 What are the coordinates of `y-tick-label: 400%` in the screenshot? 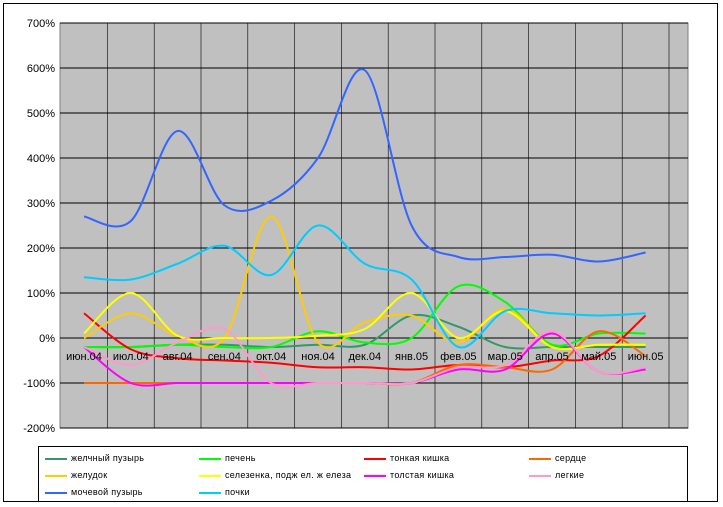 It's located at (41, 159).